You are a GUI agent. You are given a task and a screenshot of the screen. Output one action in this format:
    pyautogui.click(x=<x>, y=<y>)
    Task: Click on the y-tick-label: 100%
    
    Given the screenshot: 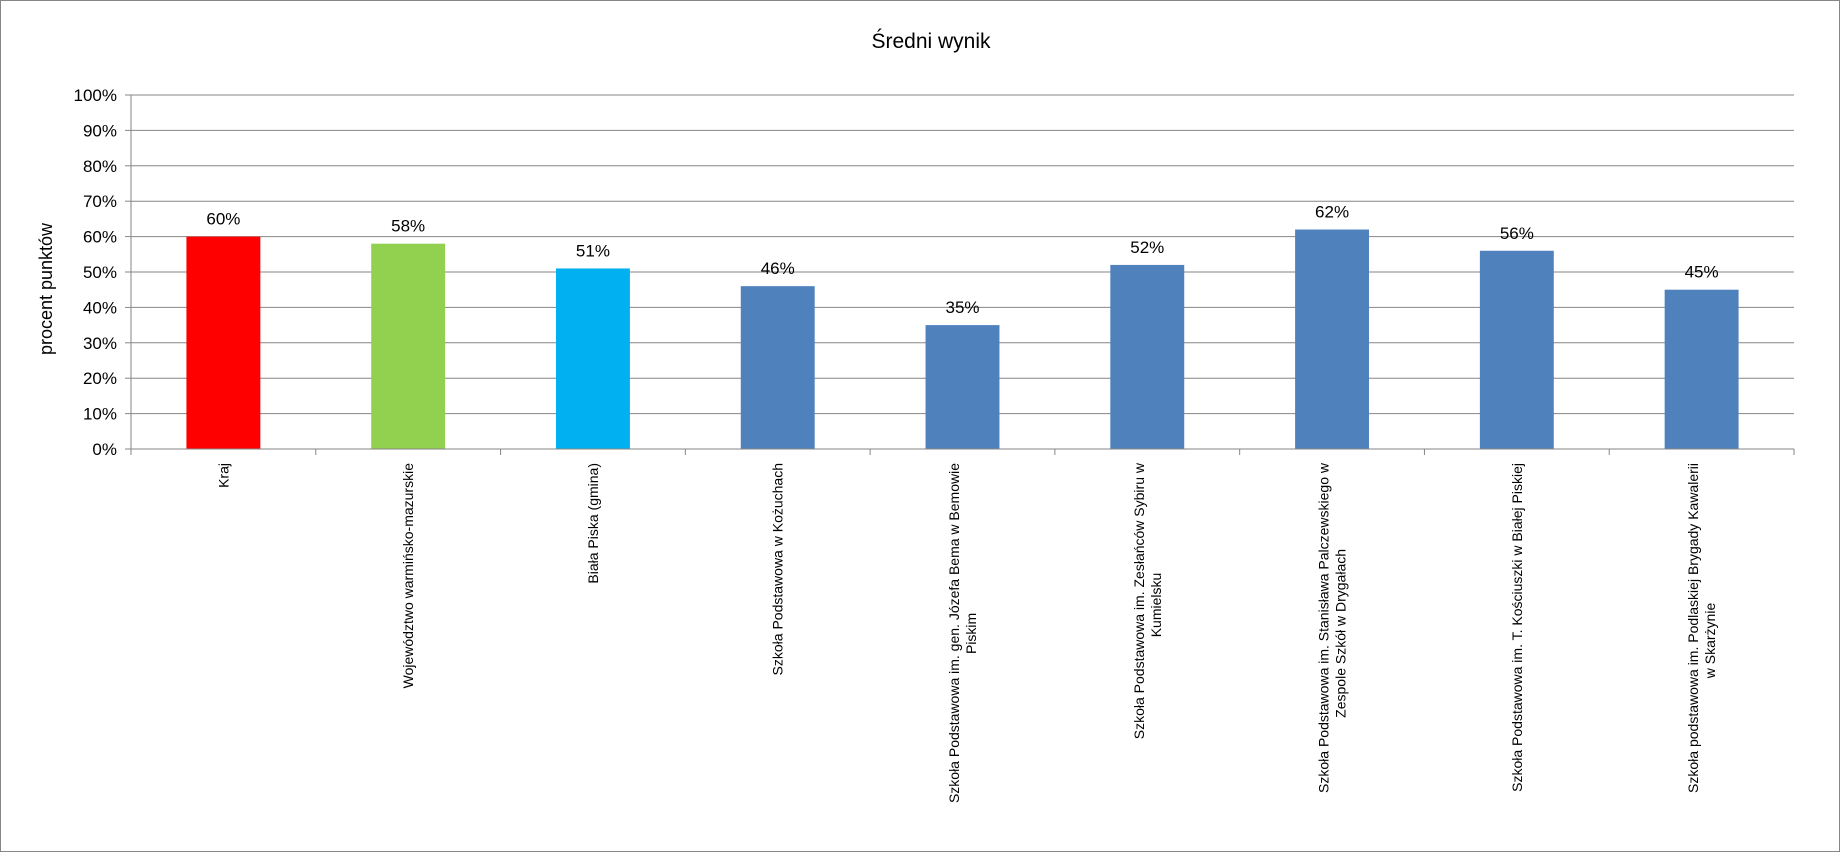 What is the action you would take?
    pyautogui.click(x=95, y=95)
    